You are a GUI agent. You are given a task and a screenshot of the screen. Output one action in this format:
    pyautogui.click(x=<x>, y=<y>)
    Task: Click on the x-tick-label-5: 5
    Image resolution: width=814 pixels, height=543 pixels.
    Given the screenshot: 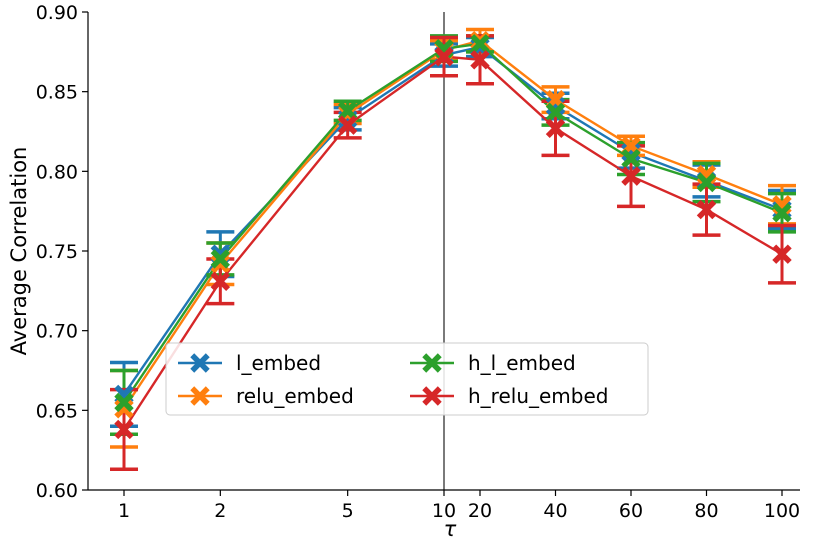 What is the action you would take?
    pyautogui.click(x=348, y=511)
    